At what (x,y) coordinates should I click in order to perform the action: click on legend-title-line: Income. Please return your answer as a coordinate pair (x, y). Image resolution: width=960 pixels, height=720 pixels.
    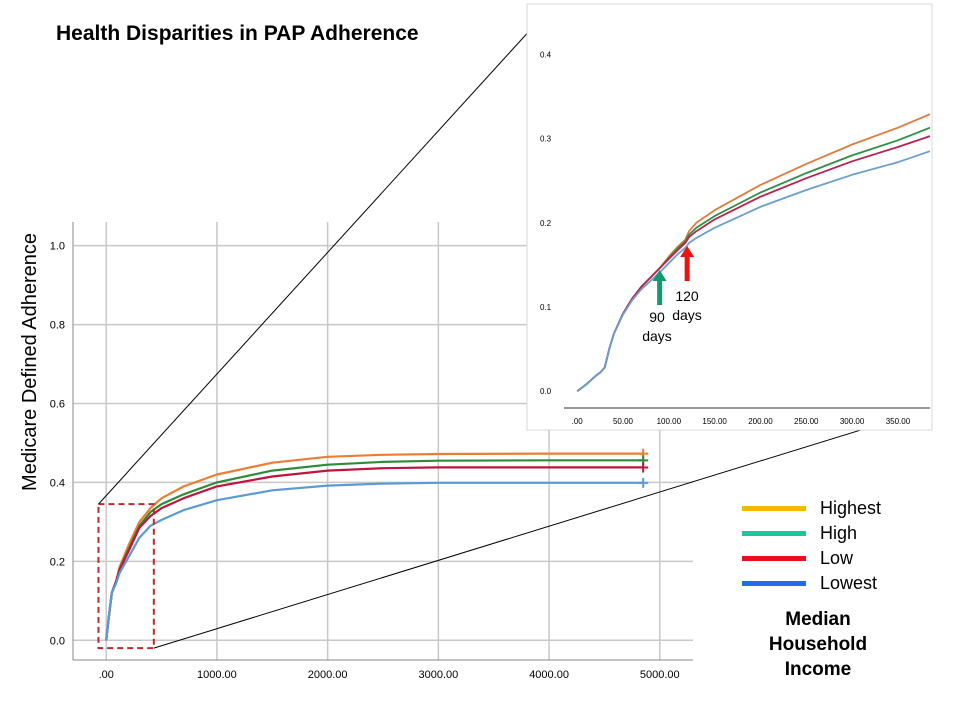
    Looking at the image, I should click on (818, 669).